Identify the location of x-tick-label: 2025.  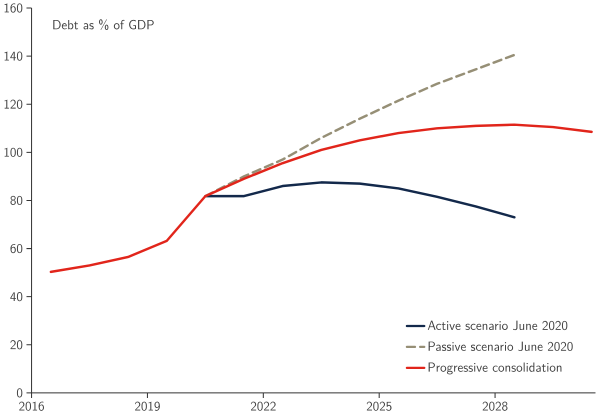
(379, 406).